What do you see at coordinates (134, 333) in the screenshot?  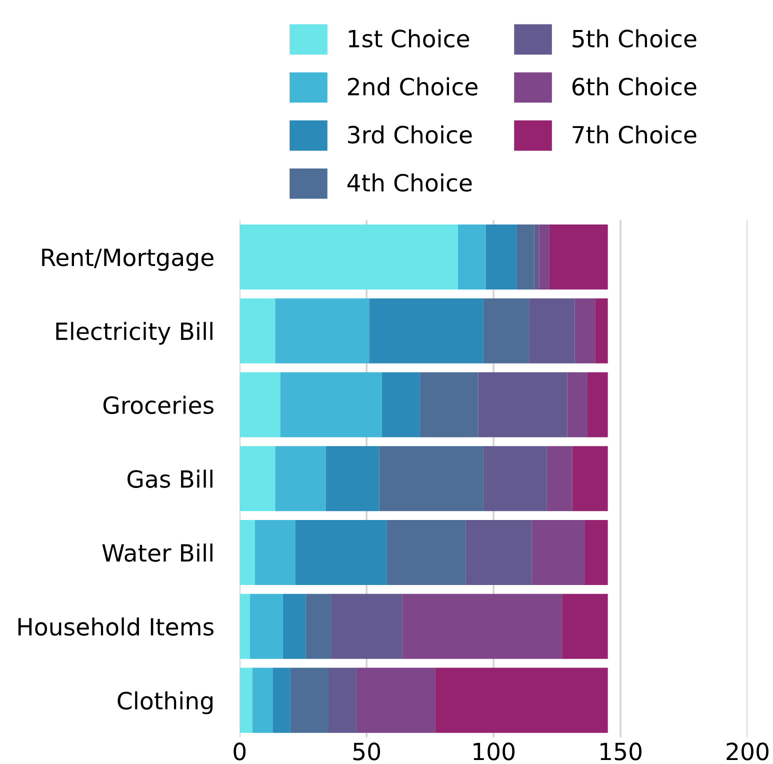 I see `y-tick-label: Electricity Bill` at bounding box center [134, 333].